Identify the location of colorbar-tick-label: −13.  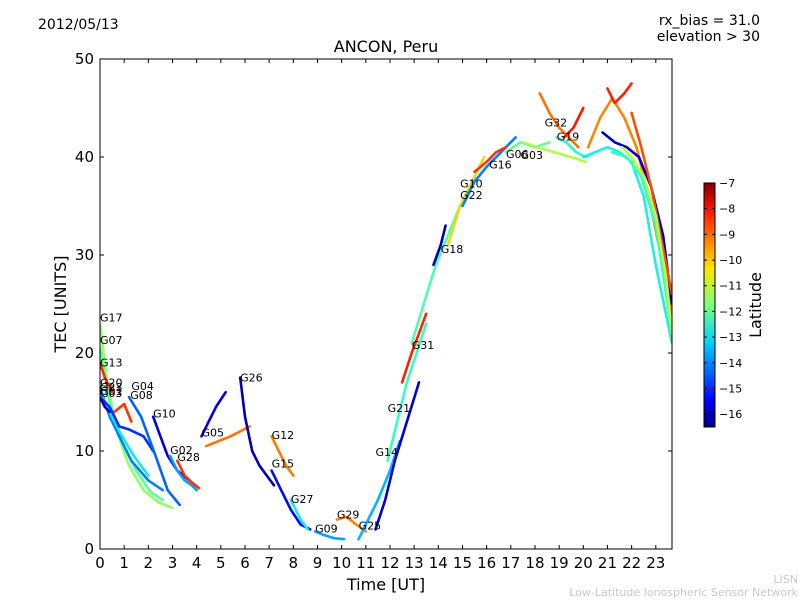
(730, 337).